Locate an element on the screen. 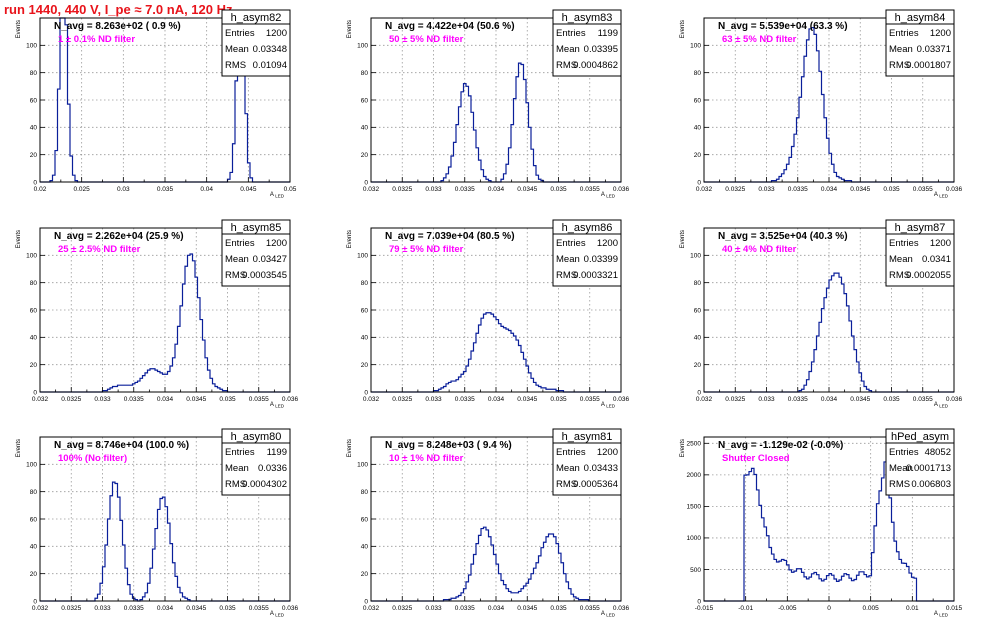  histogram-line is located at coordinates (829, 531).